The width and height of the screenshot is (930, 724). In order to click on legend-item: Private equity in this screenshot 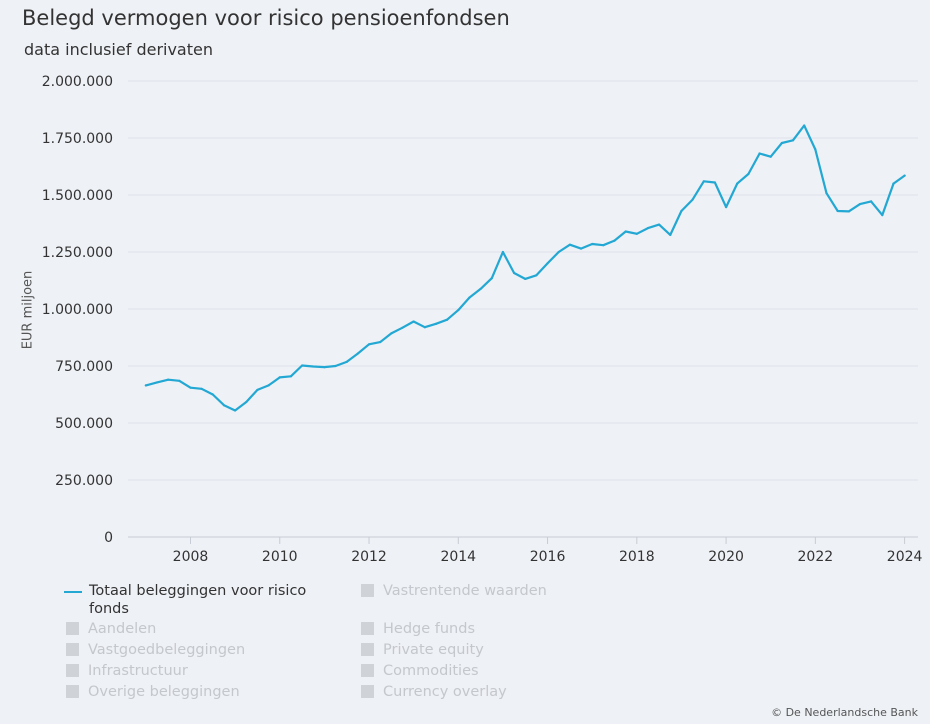, I will do `click(421, 650)`.